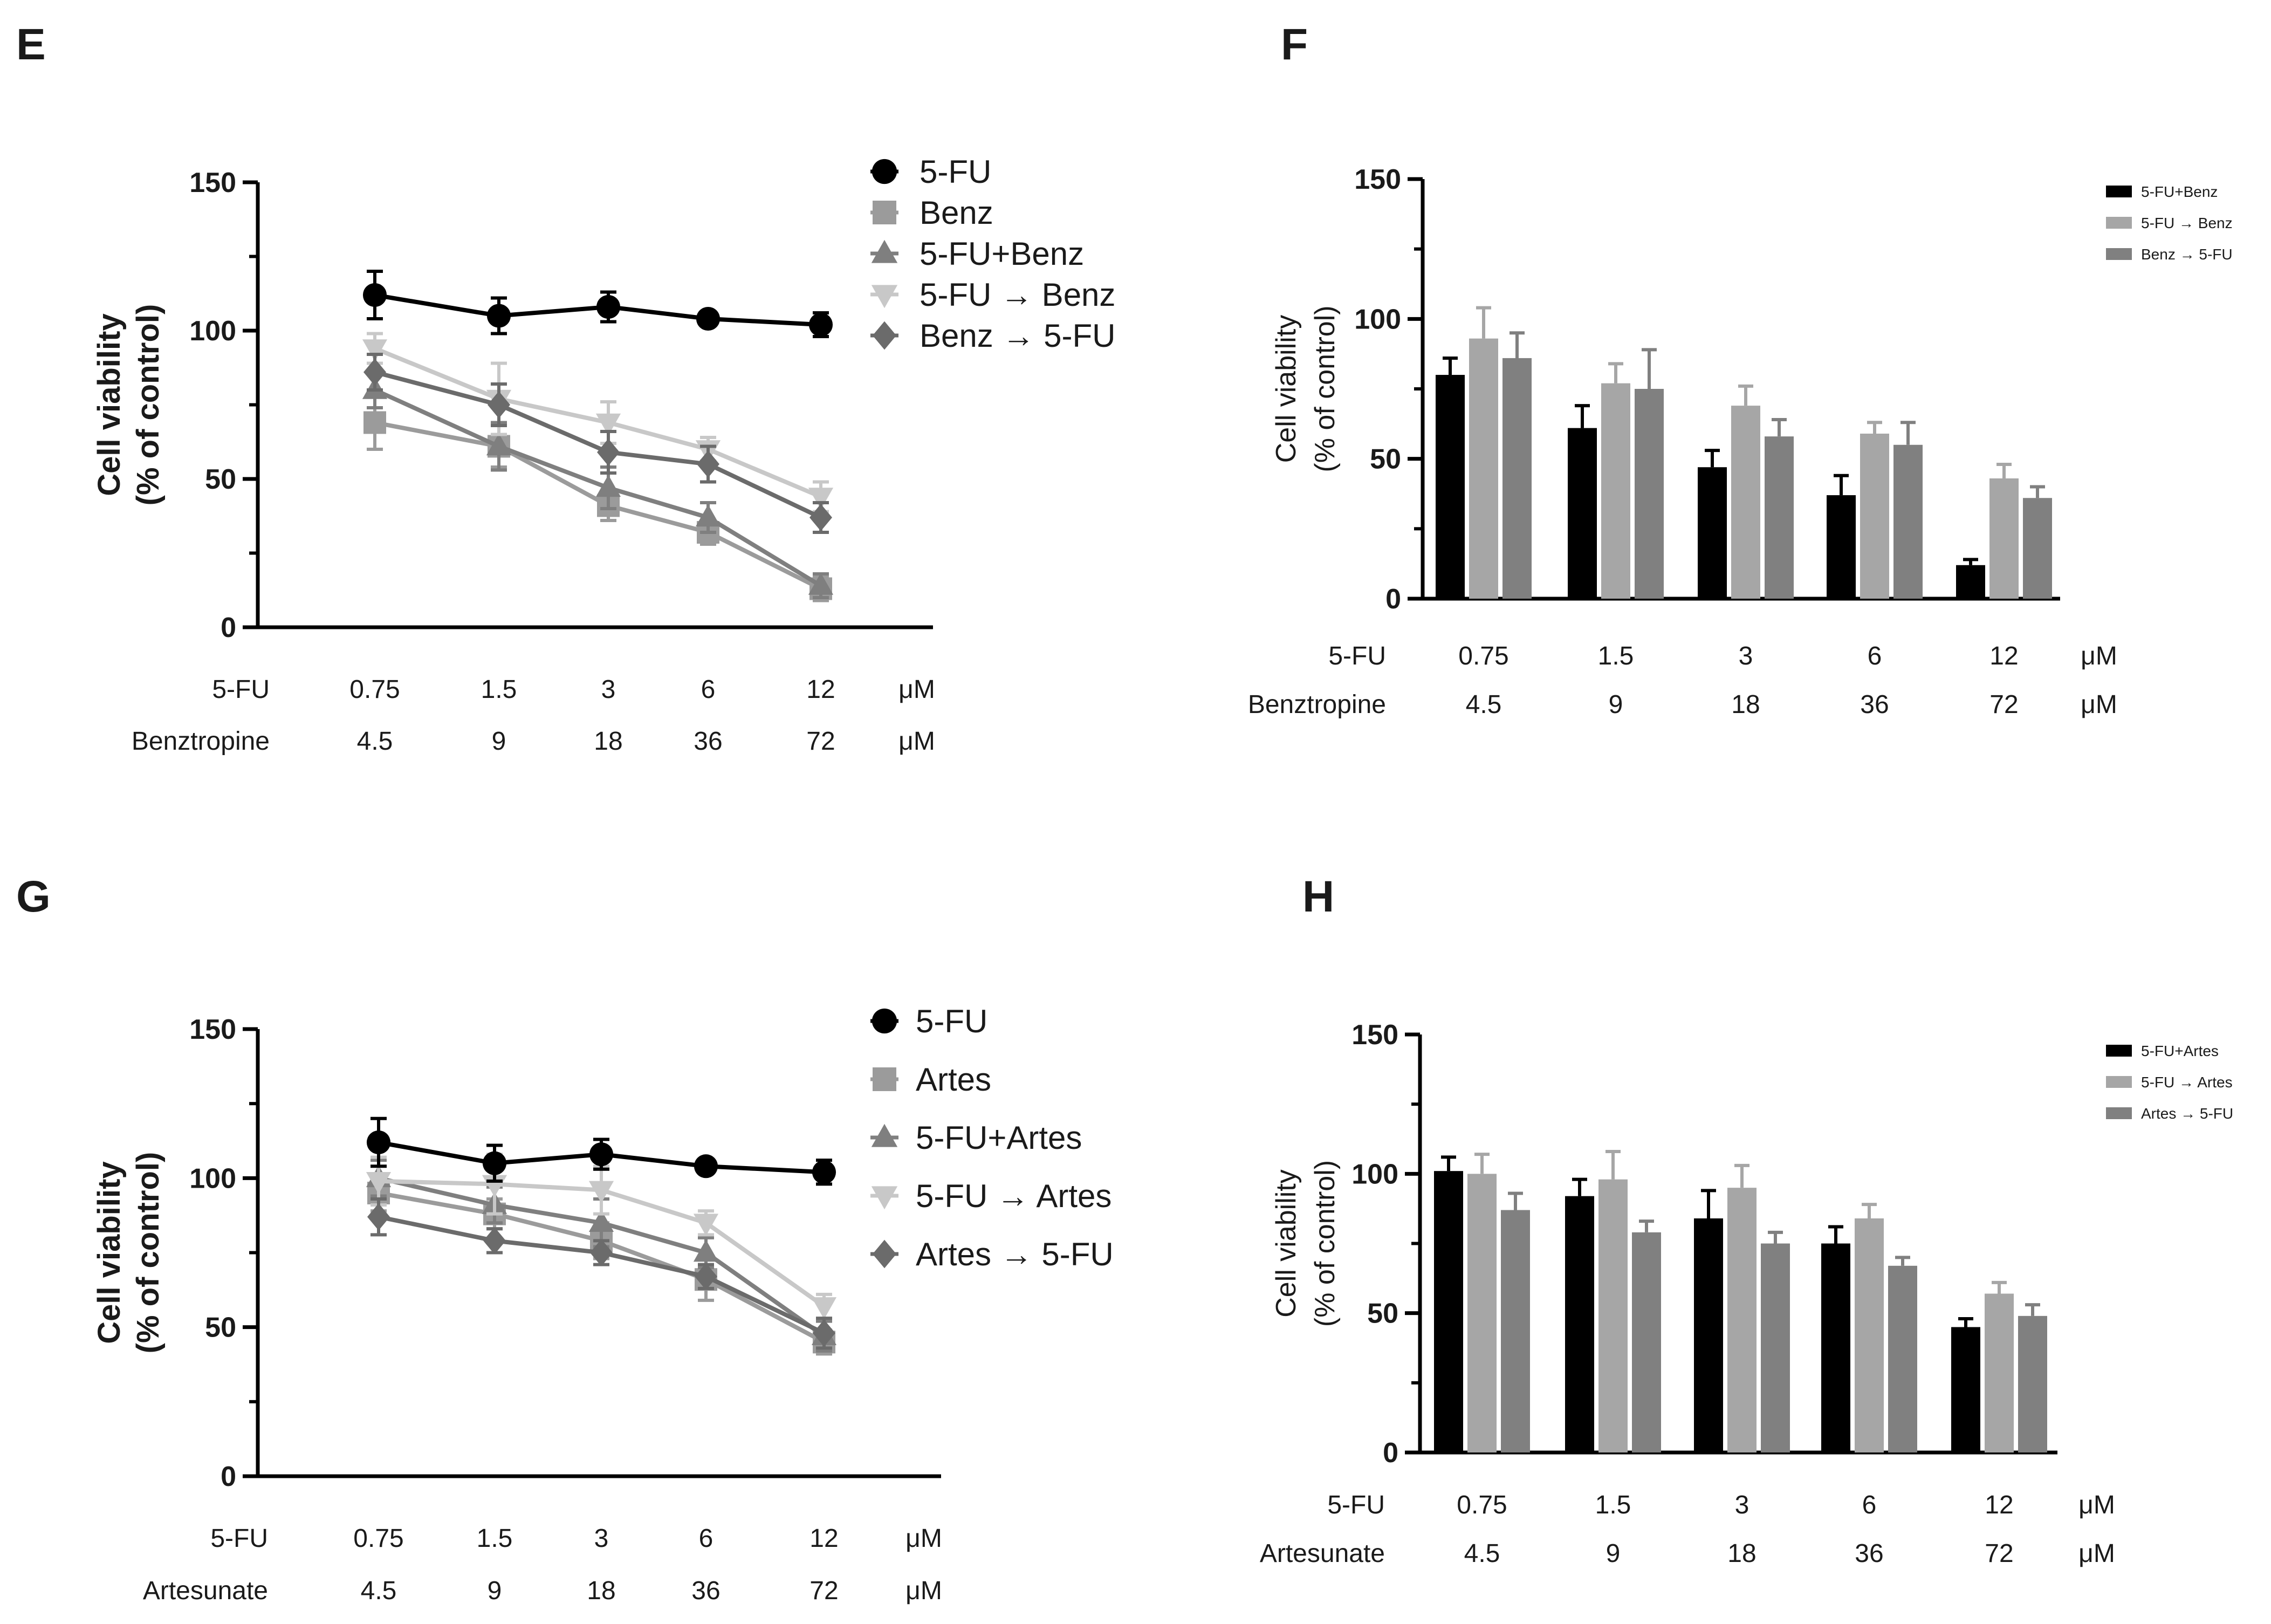 The image size is (2271, 1624). What do you see at coordinates (1613, 1505) in the screenshot?
I see `dose-tick-label: 1.5` at bounding box center [1613, 1505].